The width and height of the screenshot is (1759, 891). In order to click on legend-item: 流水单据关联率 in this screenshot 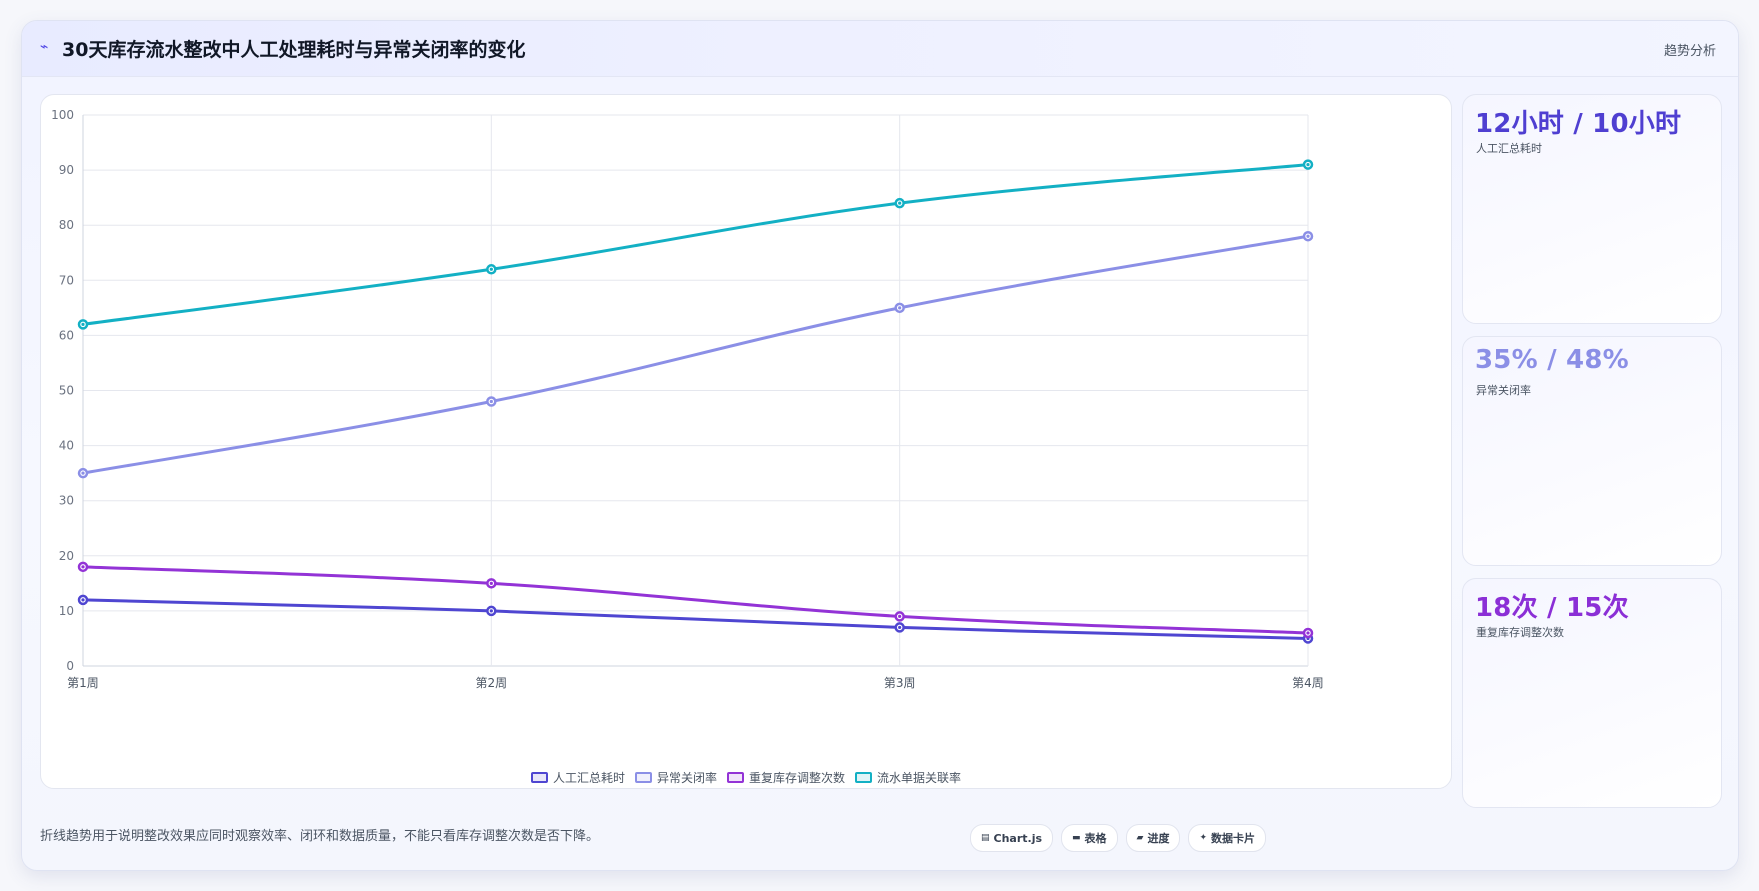, I will do `click(908, 777)`.